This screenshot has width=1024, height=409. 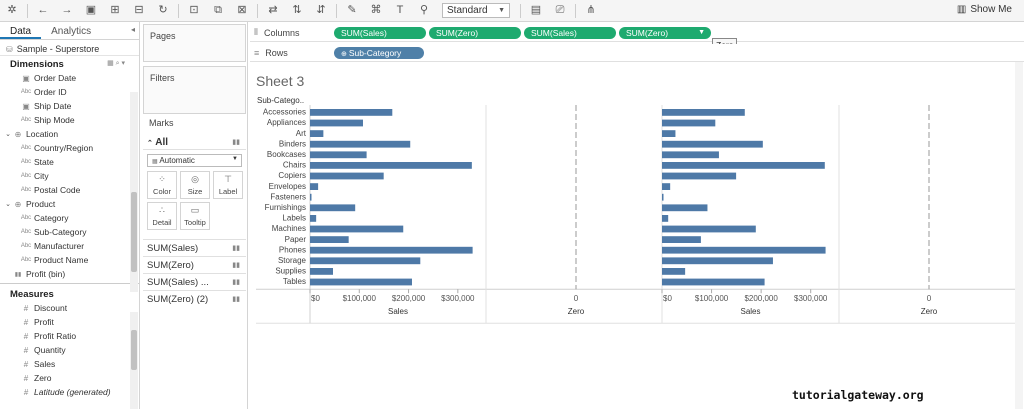 What do you see at coordinates (400, 10) in the screenshot?
I see `show-labels-icon: T` at bounding box center [400, 10].